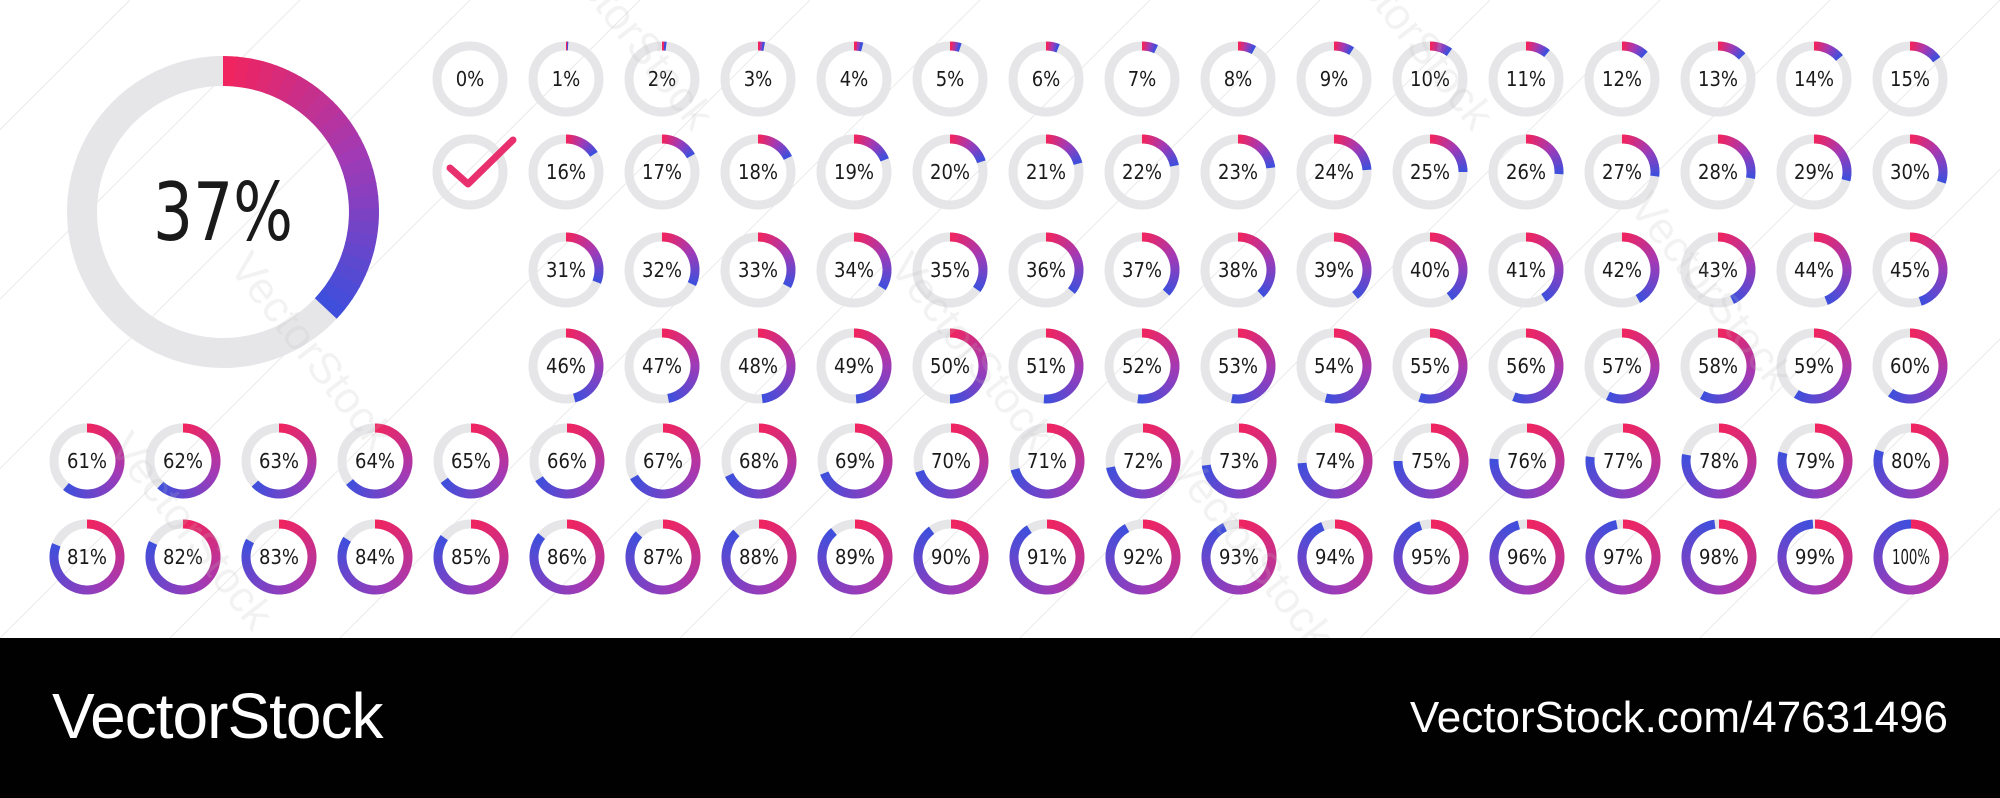 The image size is (2000, 798). What do you see at coordinates (470, 172) in the screenshot?
I see `check-ring-track` at bounding box center [470, 172].